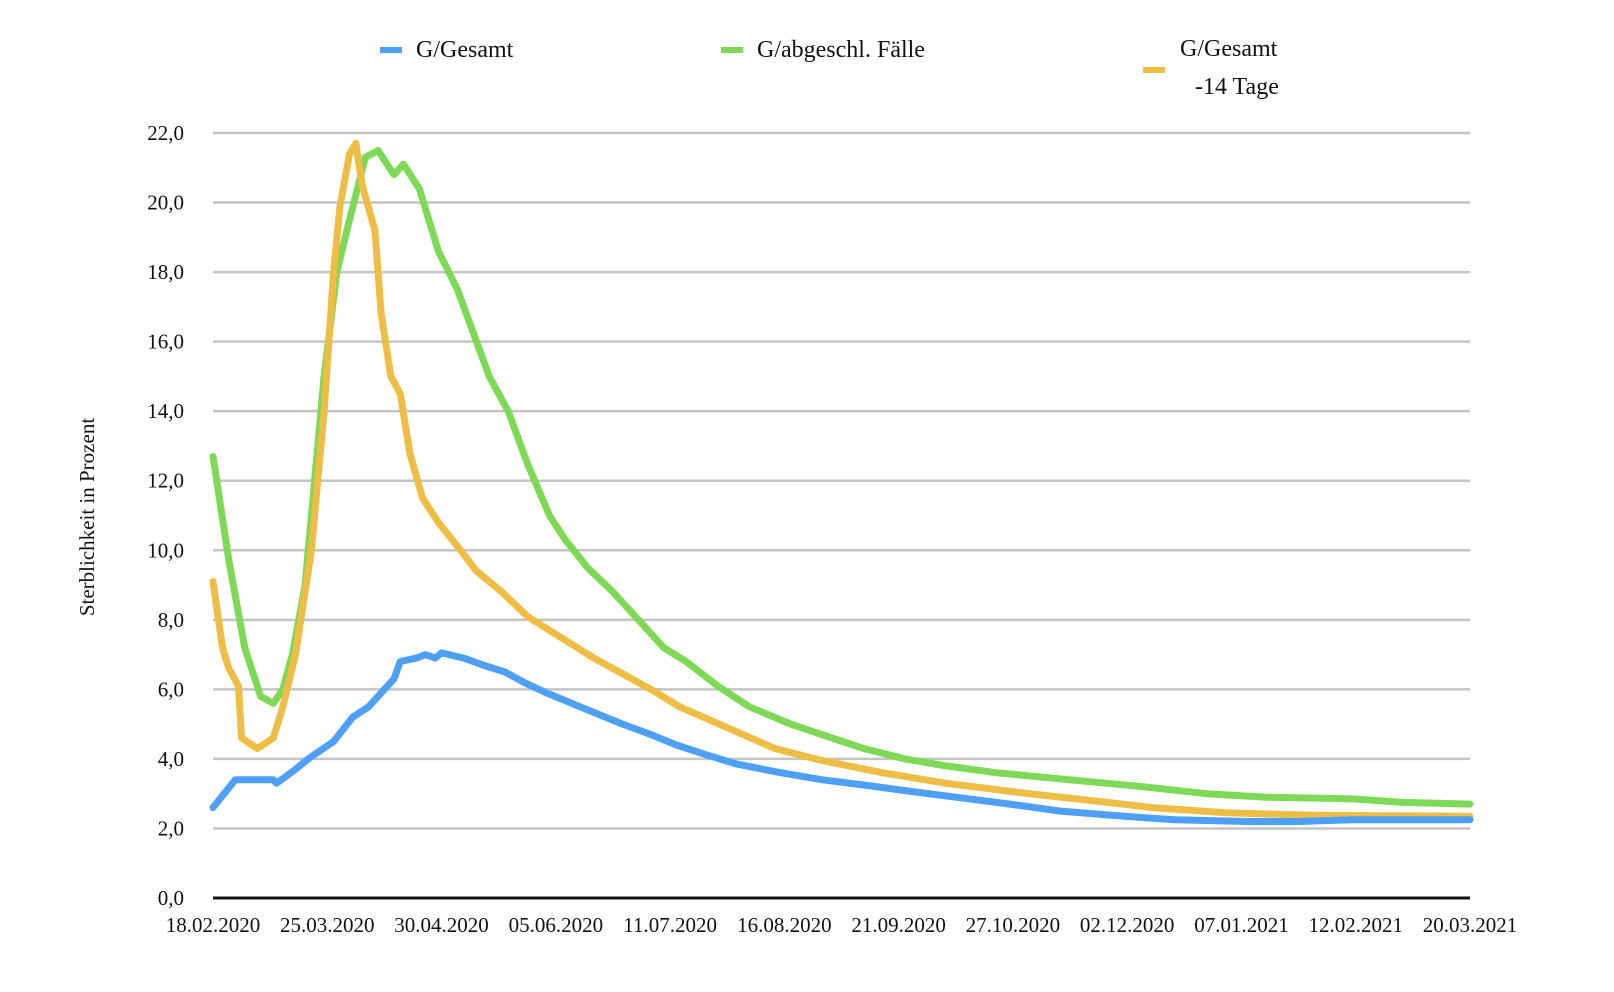  What do you see at coordinates (165, 550) in the screenshot?
I see `y-tick-label: 10,0` at bounding box center [165, 550].